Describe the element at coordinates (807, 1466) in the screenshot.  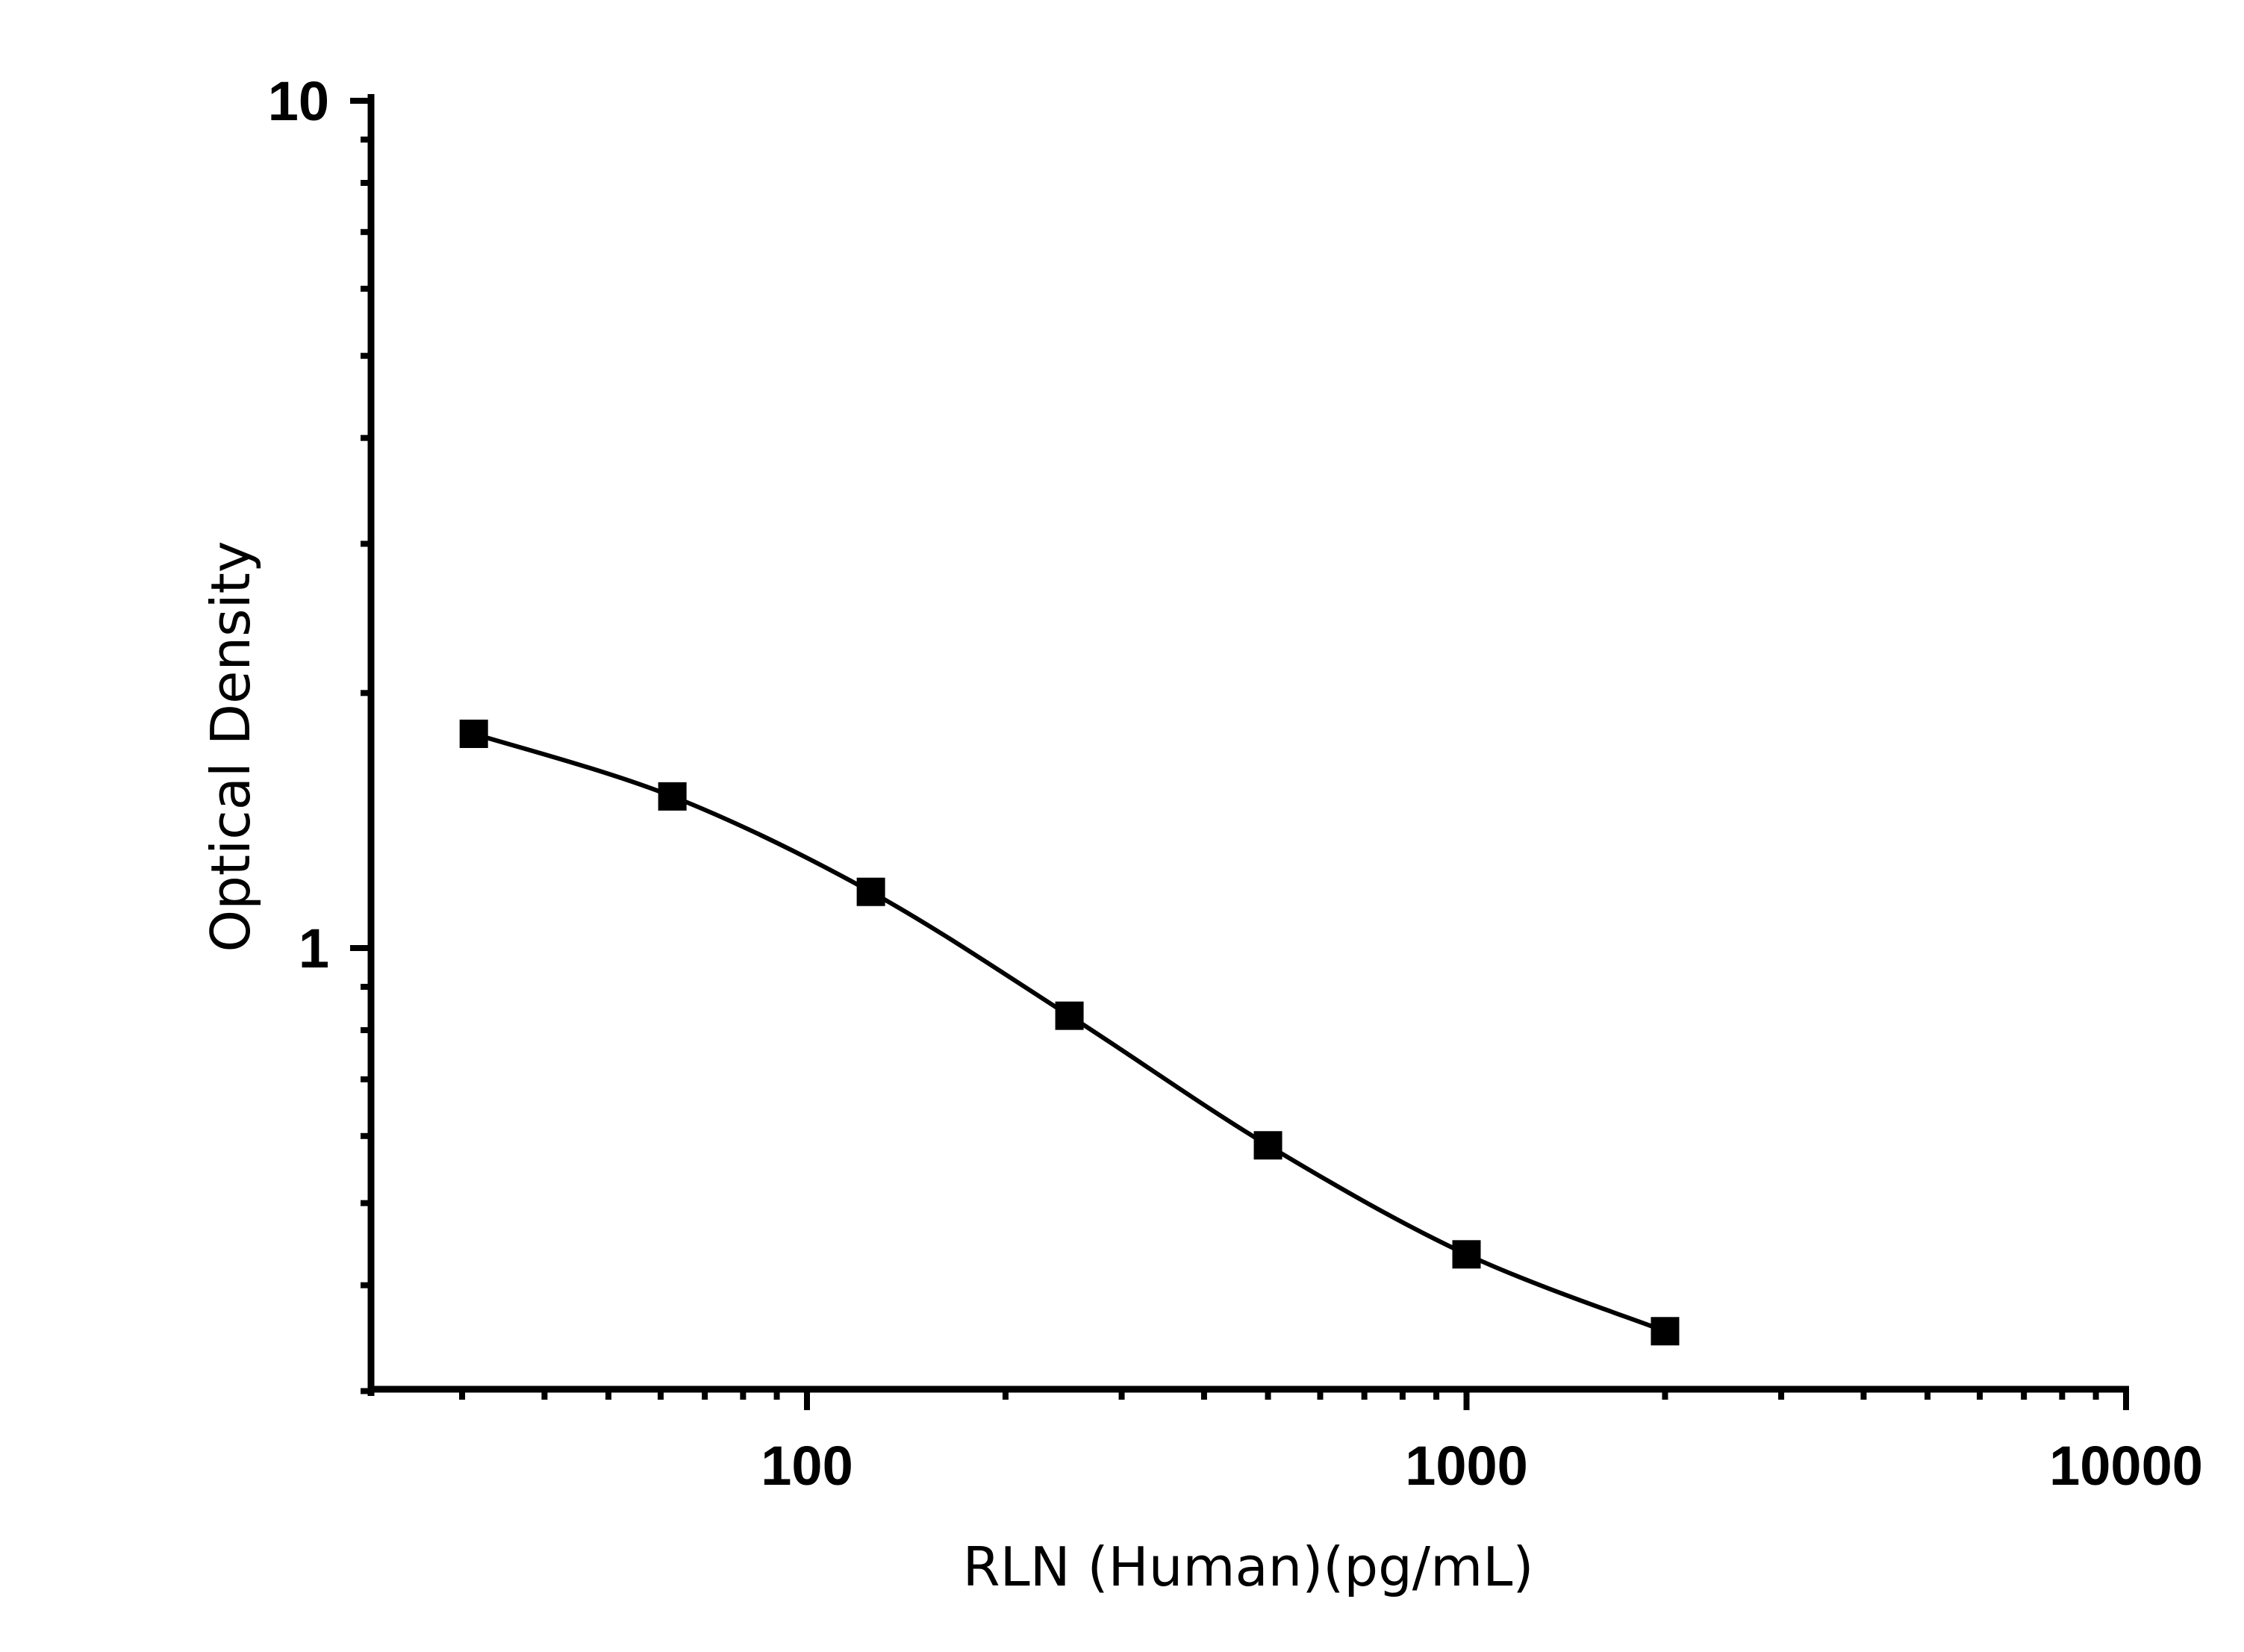
I see `x-tick-label: 100` at that location.